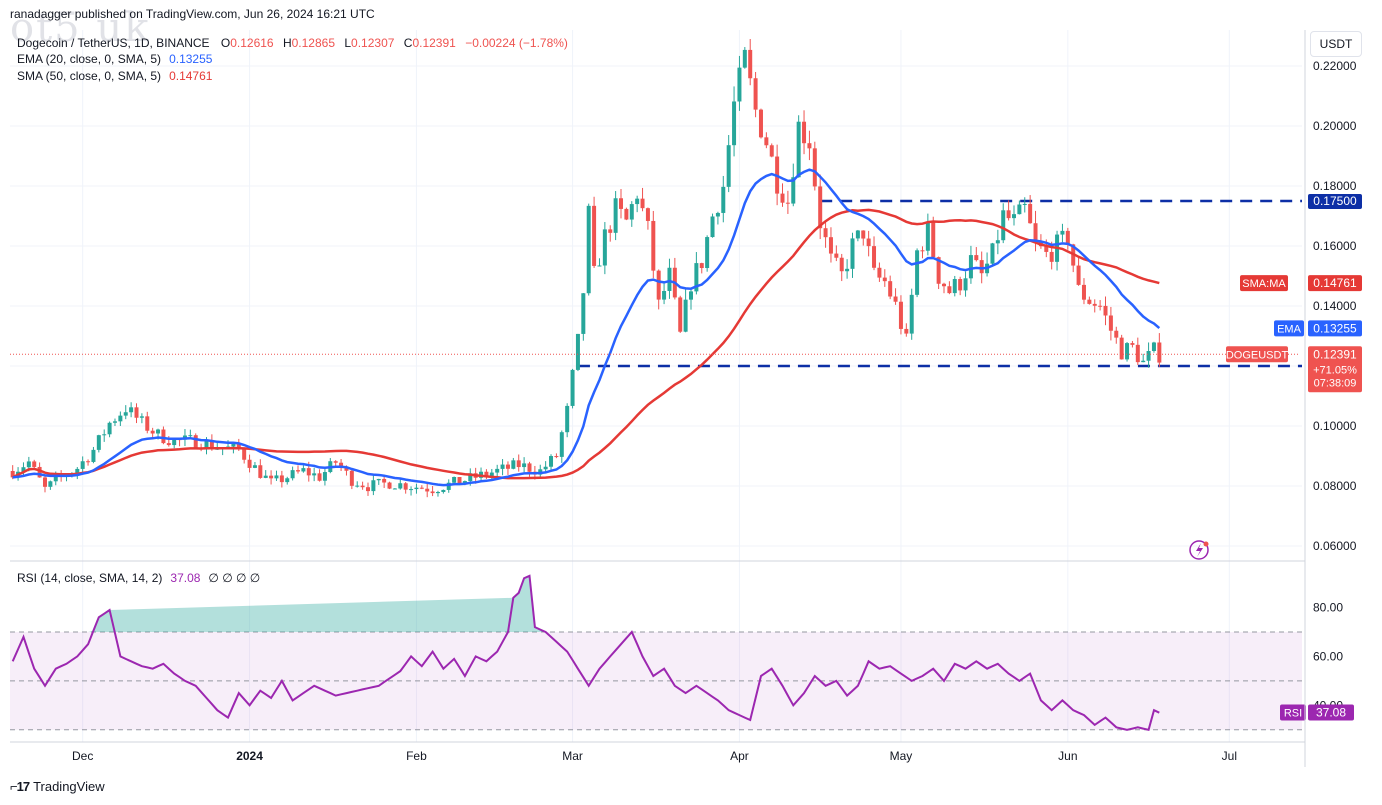 The width and height of the screenshot is (1382, 805). What do you see at coordinates (739, 756) in the screenshot?
I see `time-tick-label: Apr` at bounding box center [739, 756].